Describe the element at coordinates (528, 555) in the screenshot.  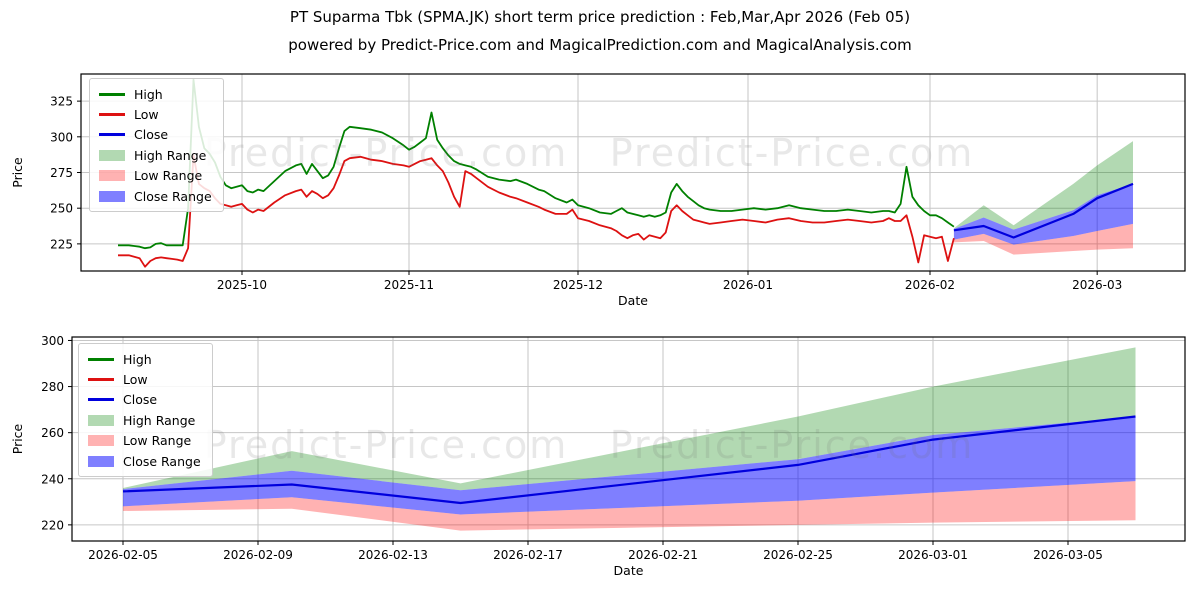
I see `svg-text: 2026-02-17` at that location.